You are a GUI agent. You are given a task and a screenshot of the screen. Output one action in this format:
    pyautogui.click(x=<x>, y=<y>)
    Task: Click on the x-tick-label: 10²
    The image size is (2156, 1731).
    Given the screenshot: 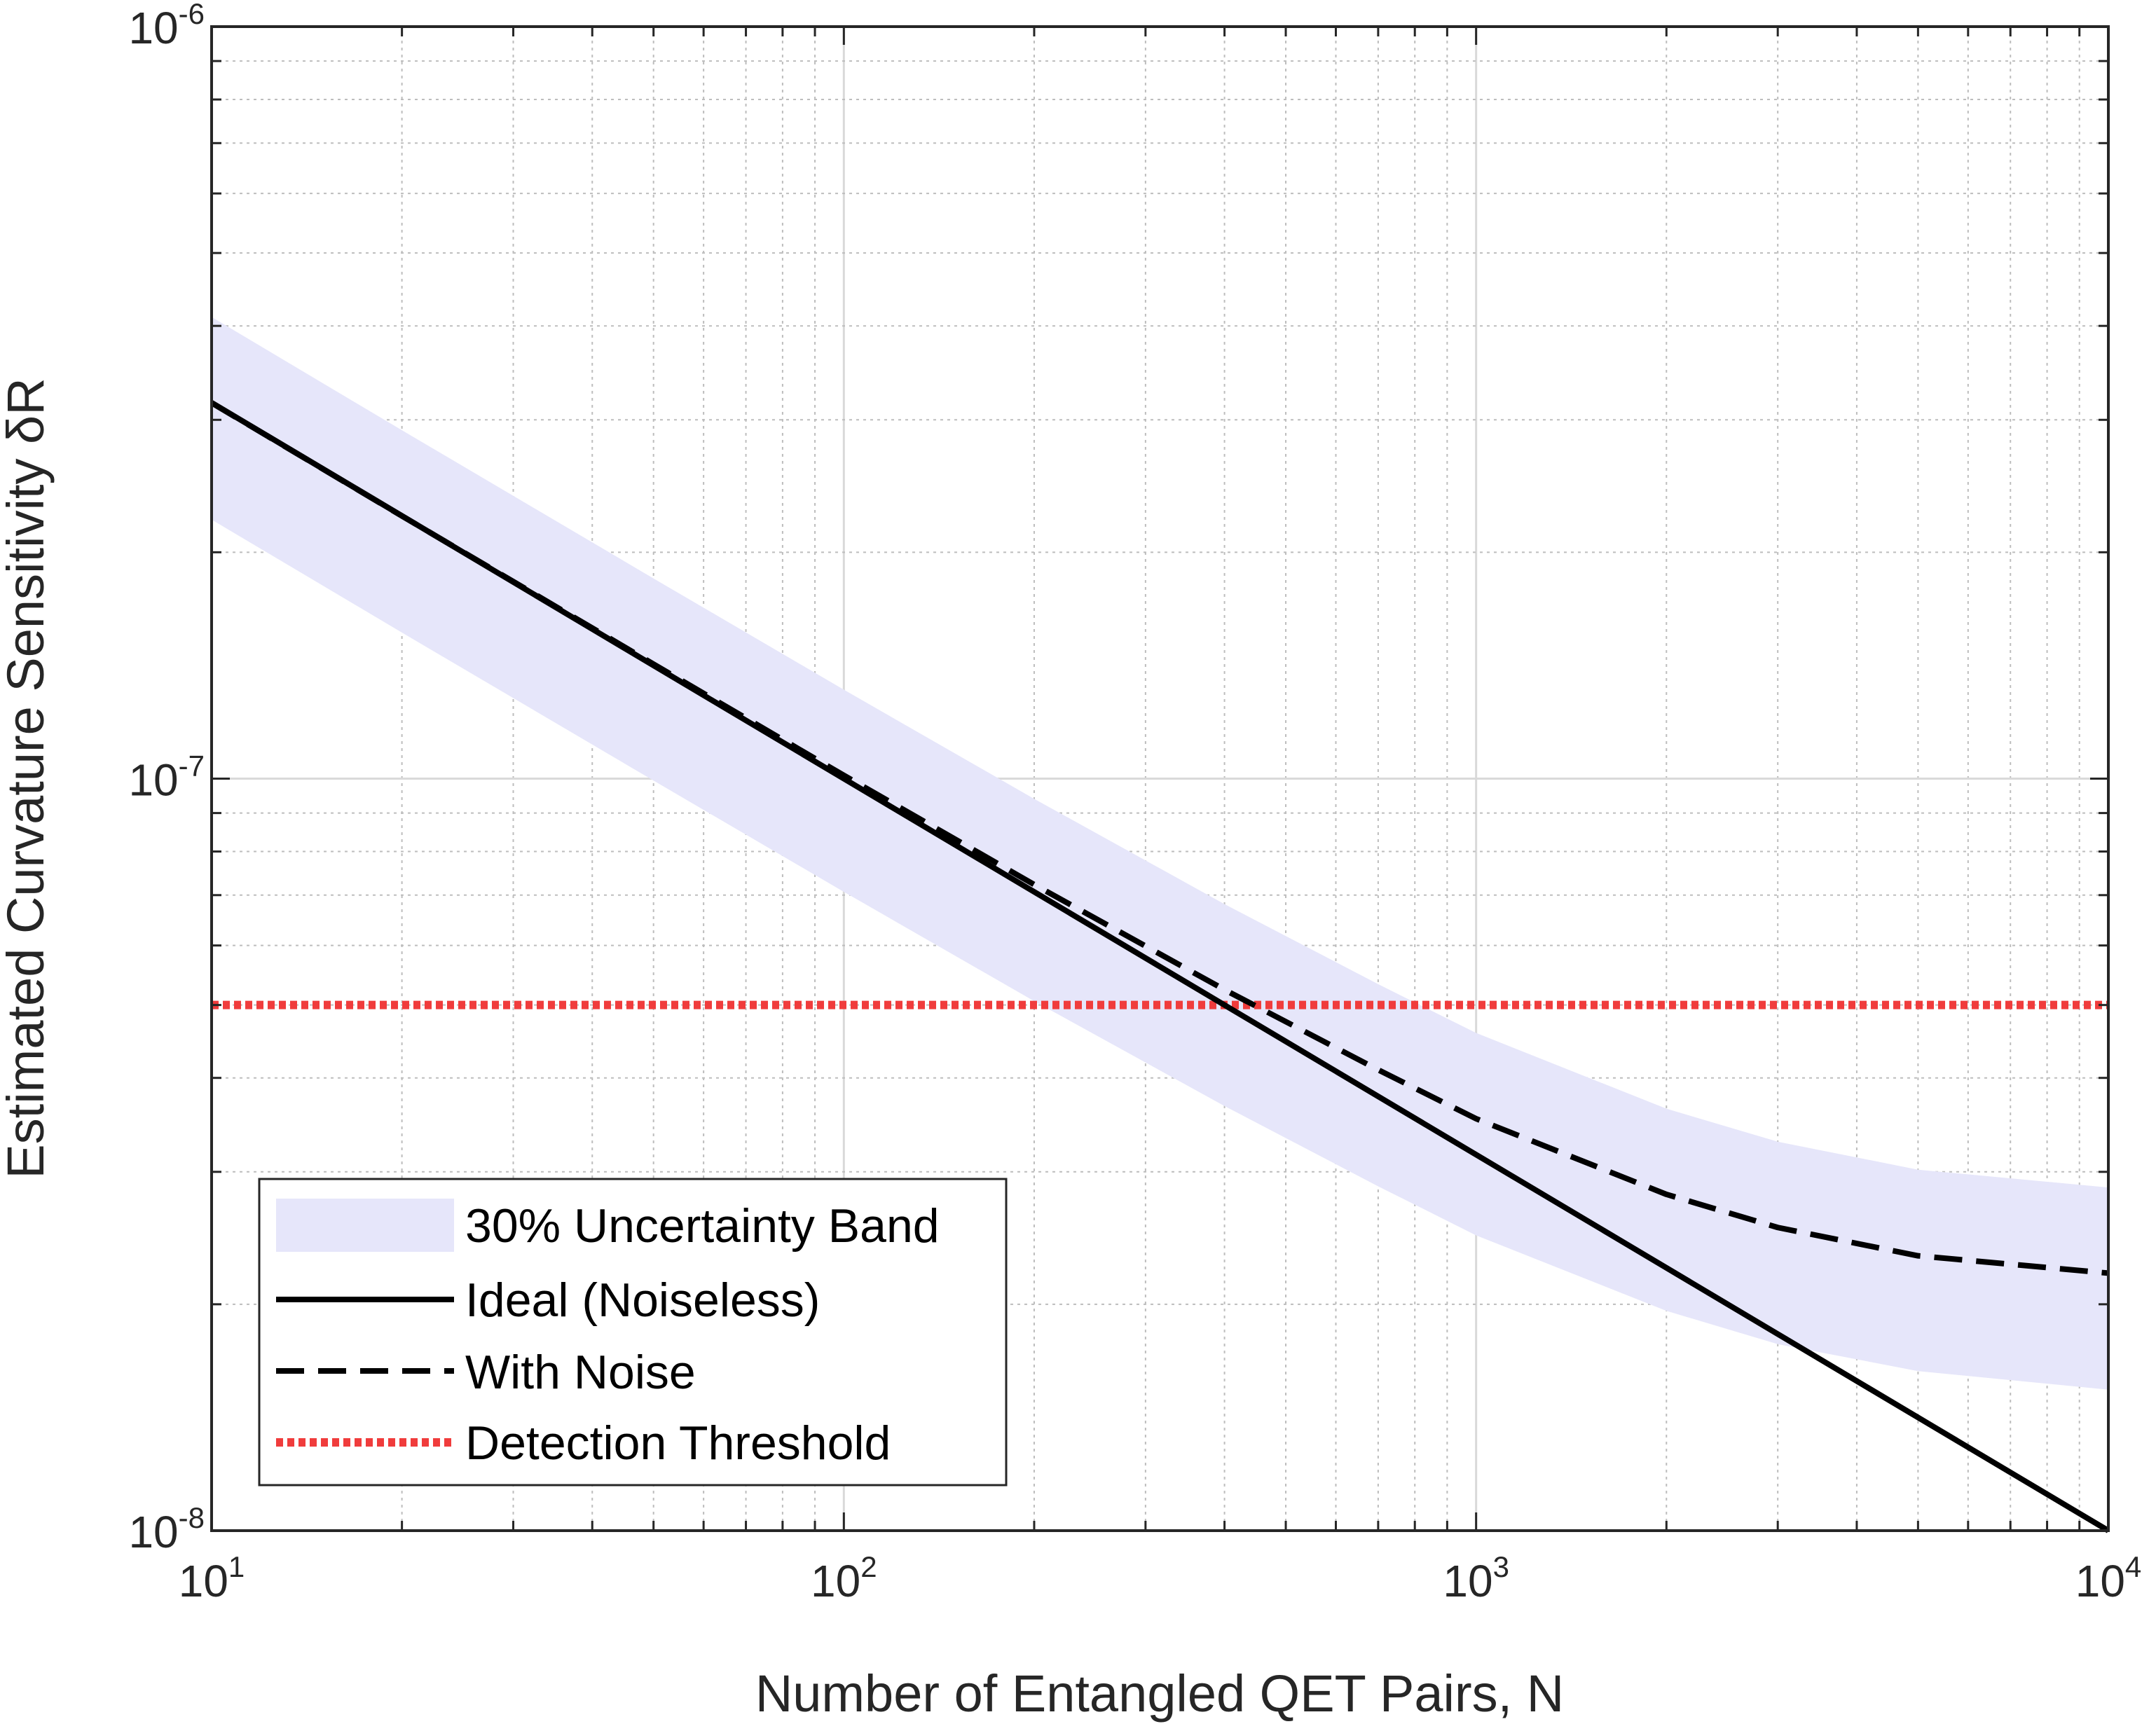 What is the action you would take?
    pyautogui.click(x=844, y=1578)
    